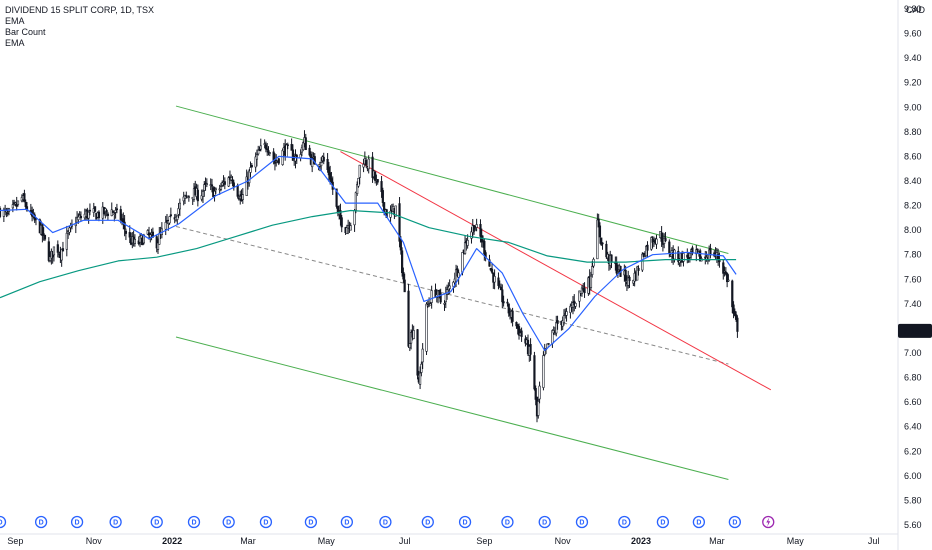 The width and height of the screenshot is (932, 550). Describe the element at coordinates (913, 255) in the screenshot. I see `price-tick-label: 7.80` at that location.